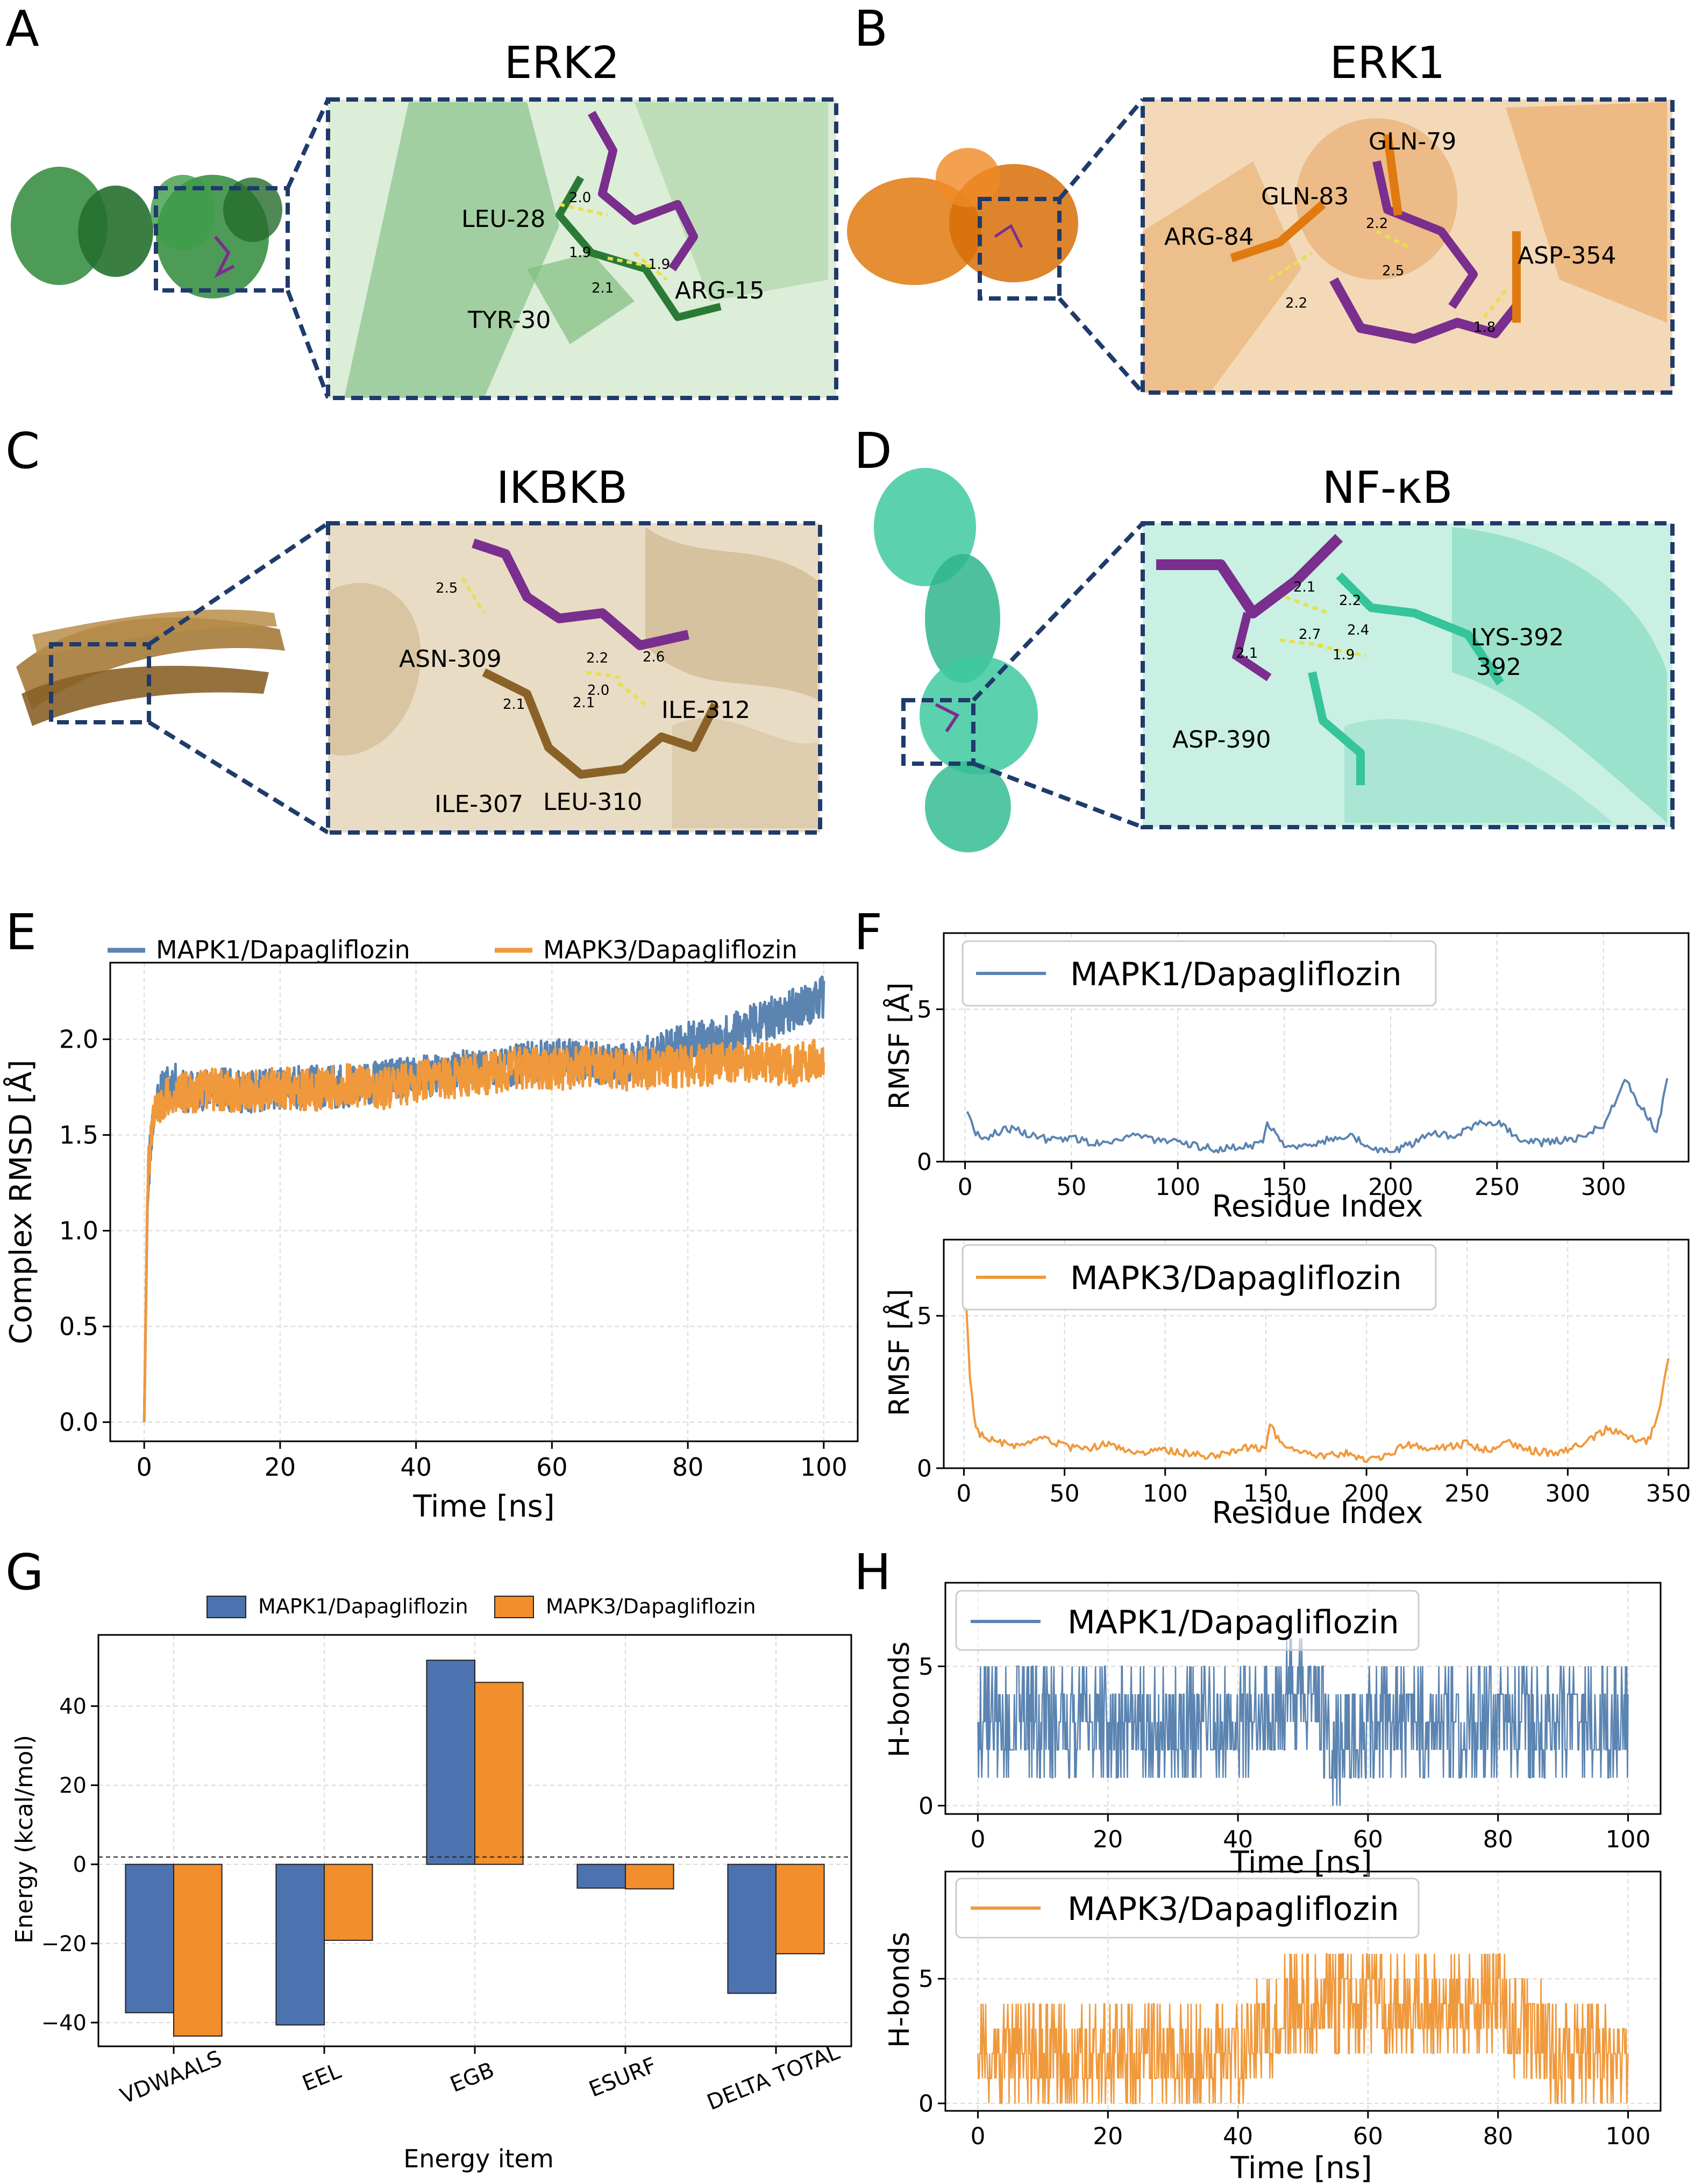  I want to click on hbonds-bottom-xtick-label-5: 100, so click(1628, 2136).